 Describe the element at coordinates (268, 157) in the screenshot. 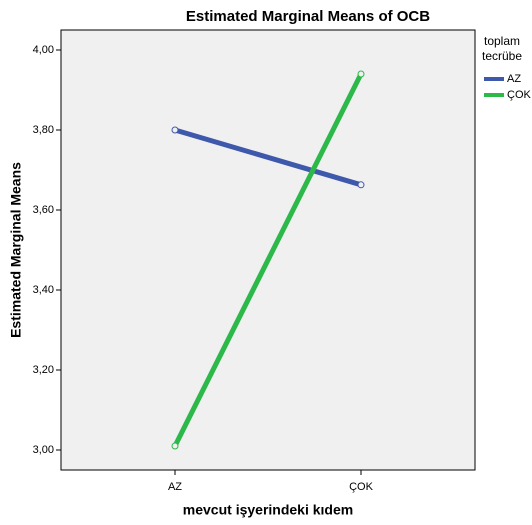

I see `series-line` at that location.